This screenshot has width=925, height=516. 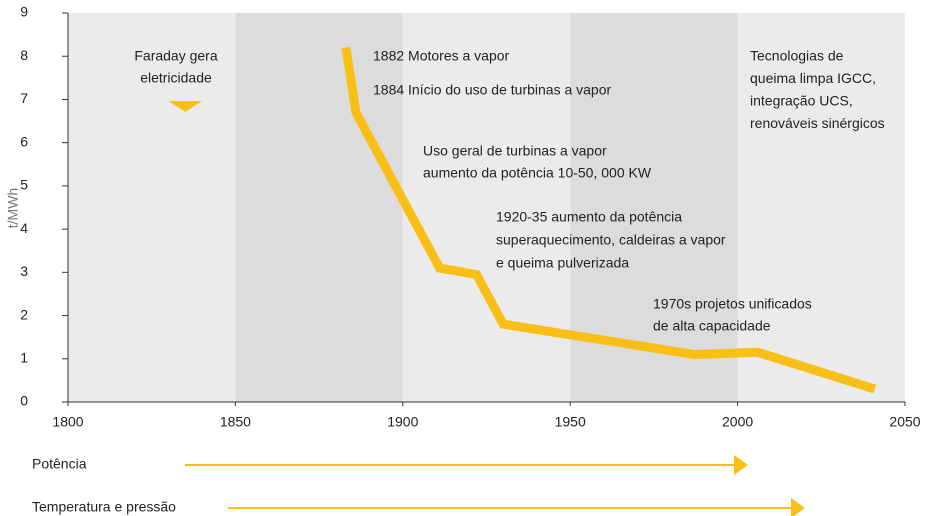 I want to click on x-tick-label: 2050, so click(x=904, y=422).